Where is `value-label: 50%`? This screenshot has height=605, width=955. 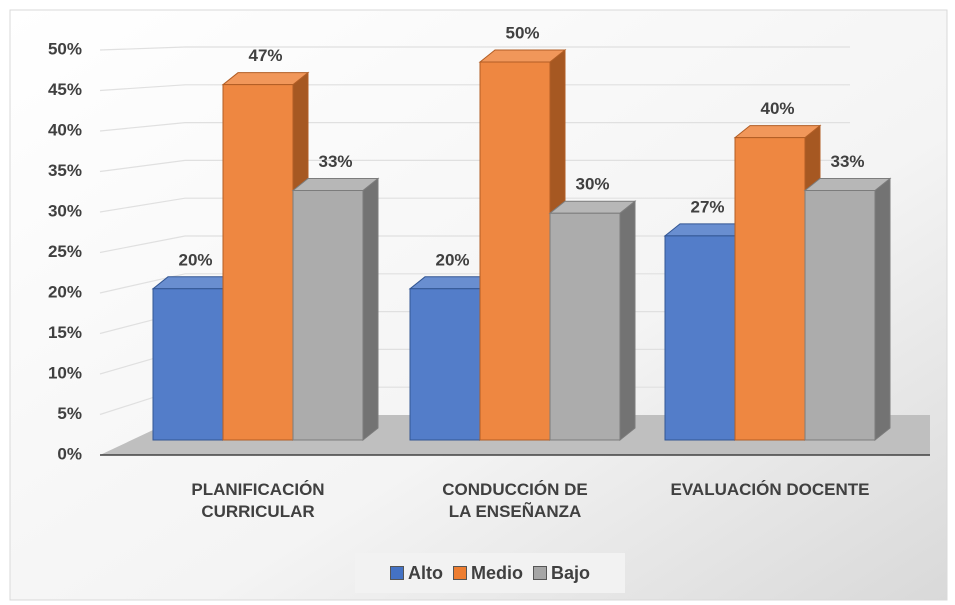
value-label: 50% is located at coordinates (522, 32).